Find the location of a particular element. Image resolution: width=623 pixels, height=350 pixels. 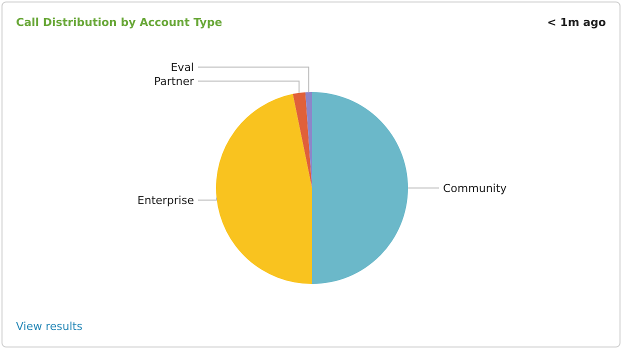

slice-label: Enterprise is located at coordinates (165, 201).